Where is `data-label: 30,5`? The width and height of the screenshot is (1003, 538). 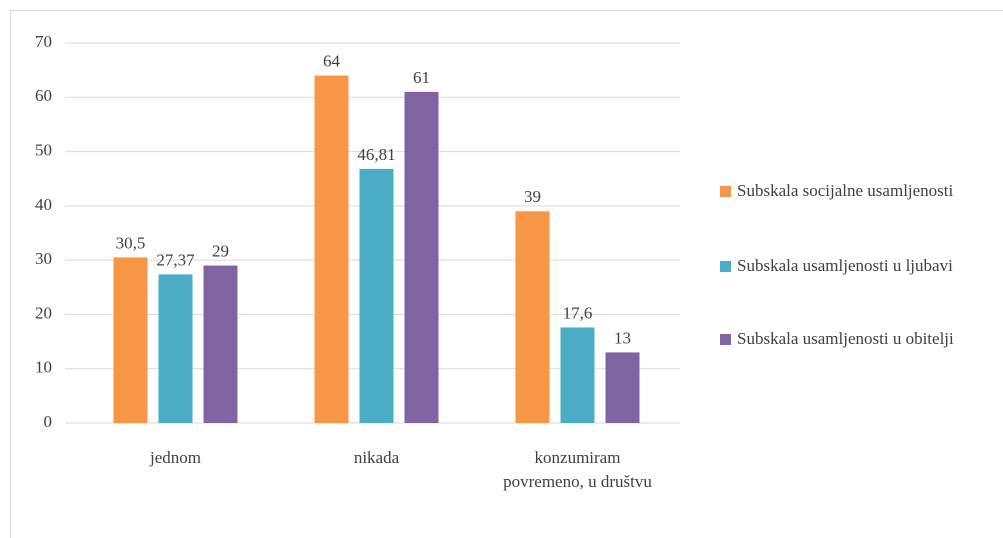 data-label: 30,5 is located at coordinates (131, 242).